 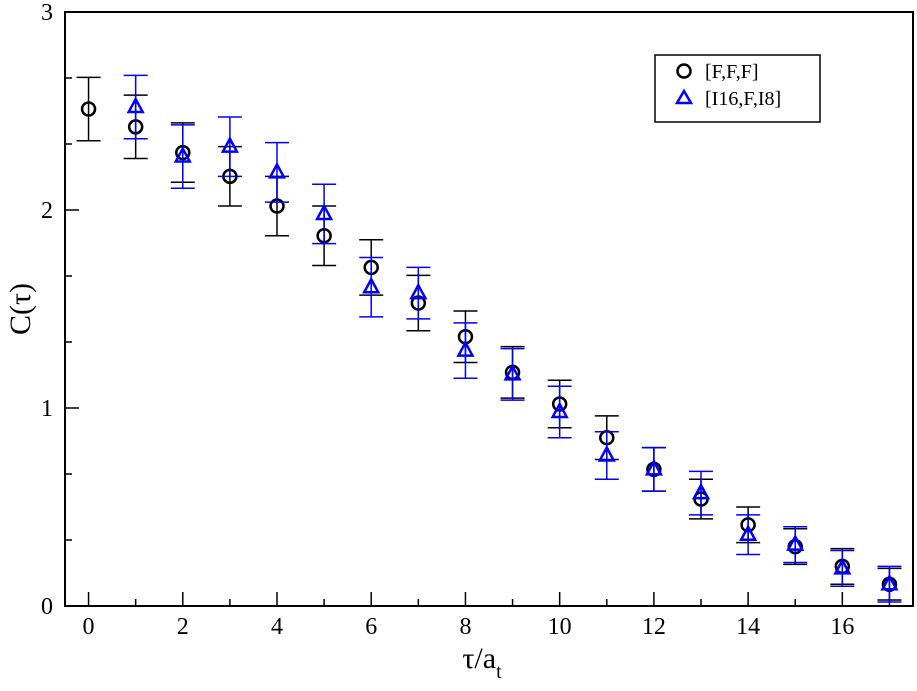 What do you see at coordinates (560, 627) in the screenshot?
I see `x-tick-label: 10` at bounding box center [560, 627].